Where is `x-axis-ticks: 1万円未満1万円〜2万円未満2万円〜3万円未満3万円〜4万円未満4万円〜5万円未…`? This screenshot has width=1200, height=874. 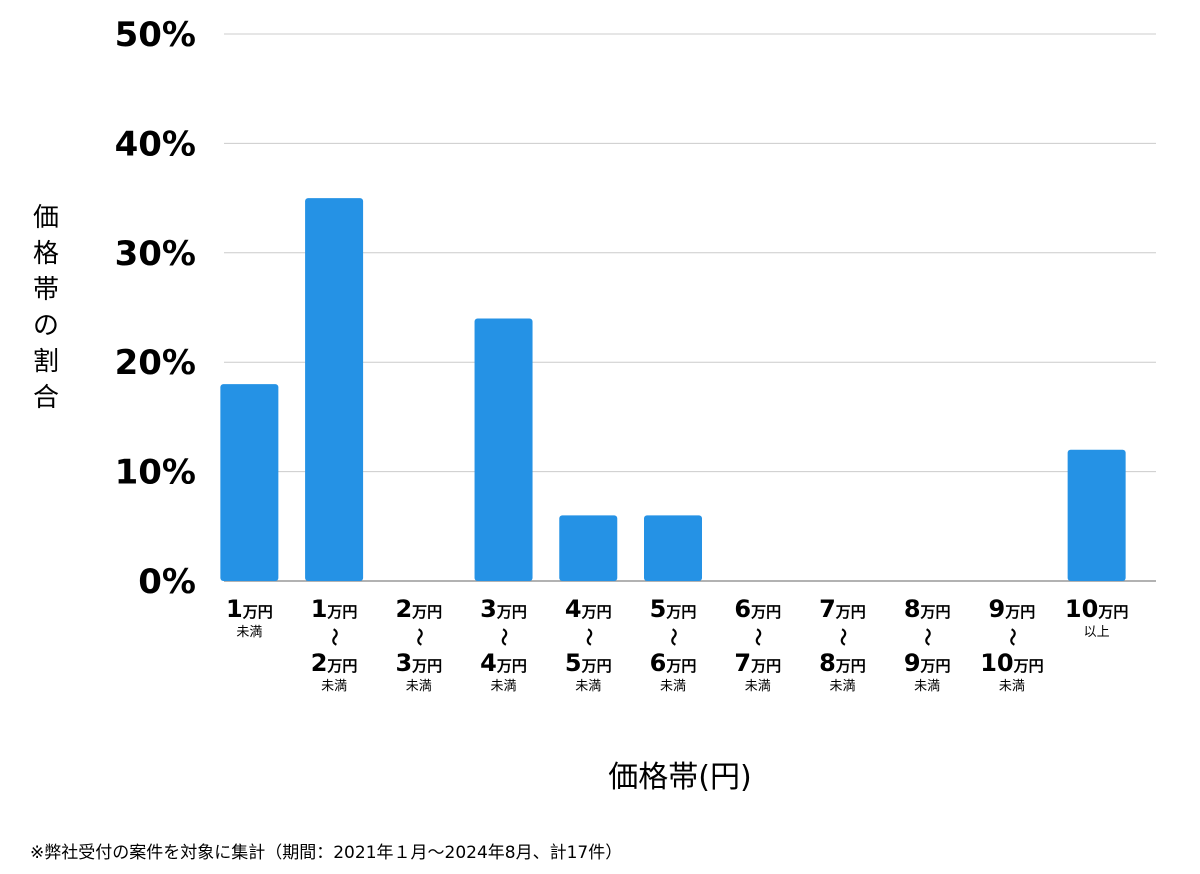
x-axis-ticks: 1万円未満1万円〜2万円未満2万円〜3万円未満3万円〜4万円未満4万円〜5万円未… is located at coordinates (677, 644).